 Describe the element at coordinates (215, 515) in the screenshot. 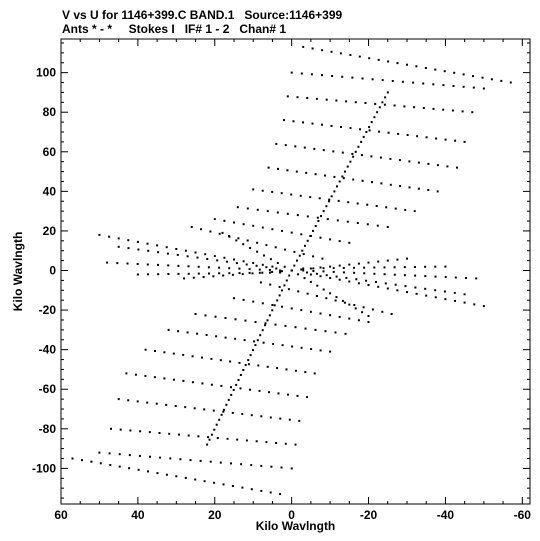

I see `x-tick-label: 20` at that location.